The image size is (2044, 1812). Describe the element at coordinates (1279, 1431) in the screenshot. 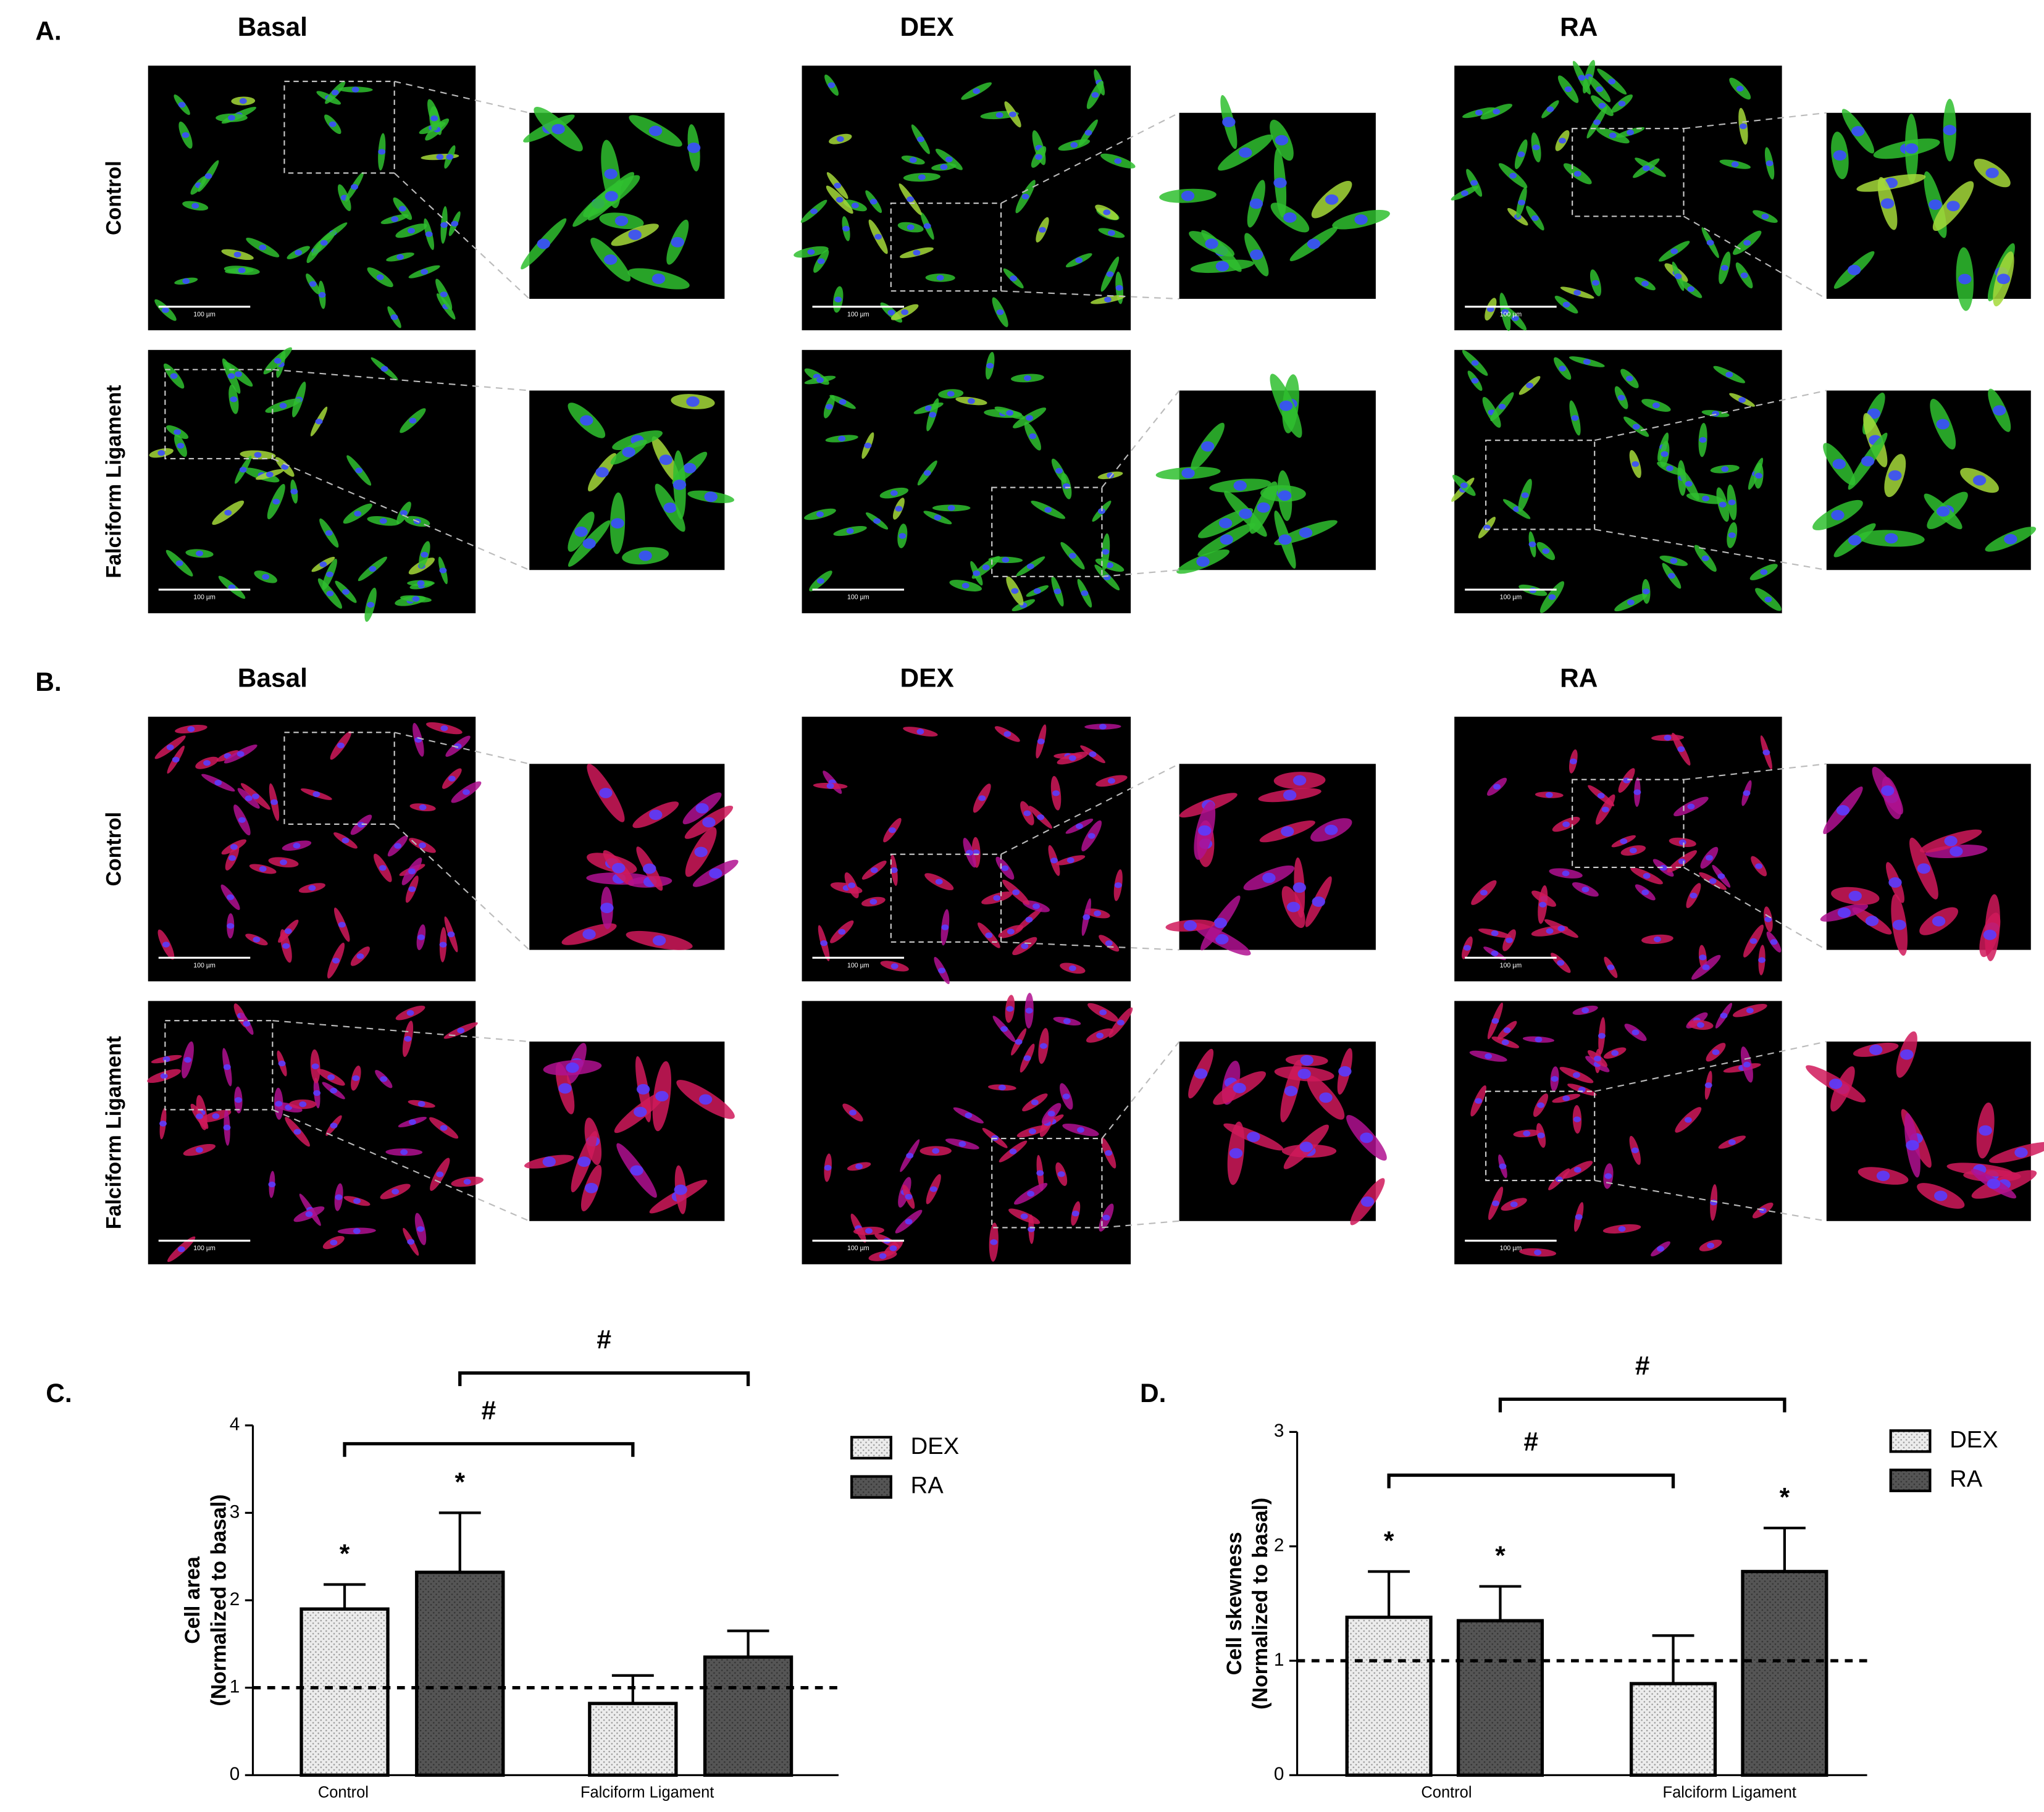

I see `y-tick-label: 3` at that location.